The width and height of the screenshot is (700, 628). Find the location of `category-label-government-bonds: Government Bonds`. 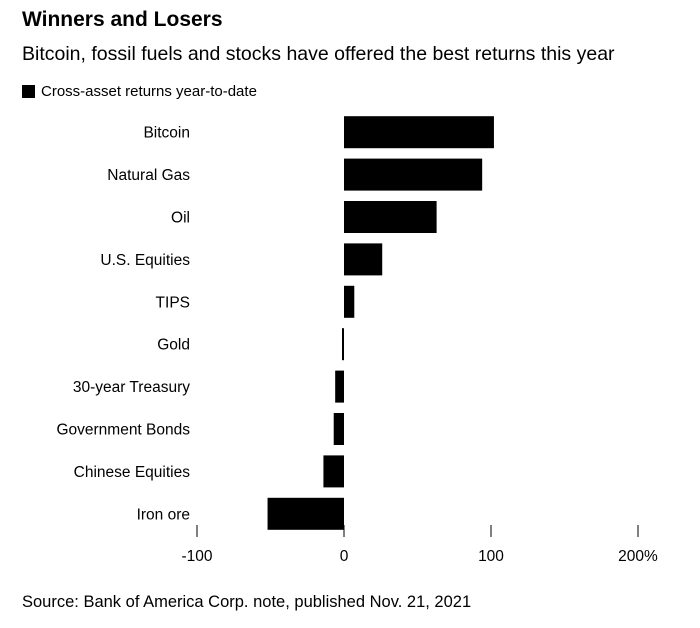

category-label-government-bonds: Government Bonds is located at coordinates (123, 430).